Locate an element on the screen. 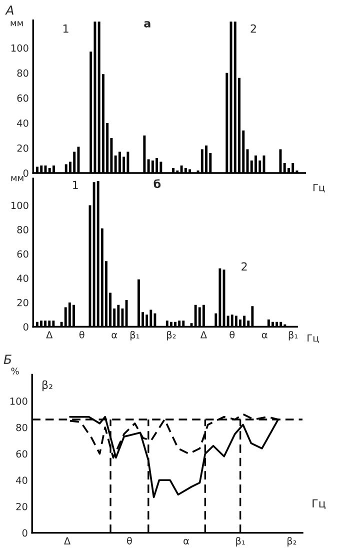  annotation: β₂ is located at coordinates (47, 386).